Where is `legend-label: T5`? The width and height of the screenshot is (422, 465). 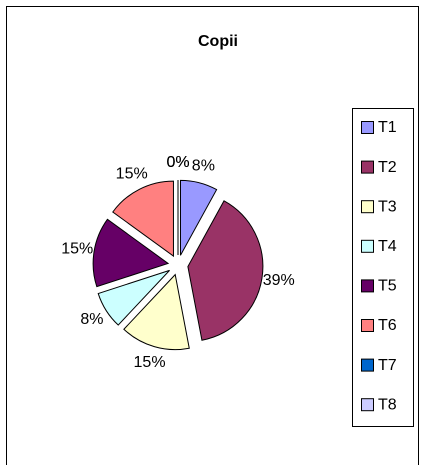 legend-label: T5 is located at coordinates (387, 286).